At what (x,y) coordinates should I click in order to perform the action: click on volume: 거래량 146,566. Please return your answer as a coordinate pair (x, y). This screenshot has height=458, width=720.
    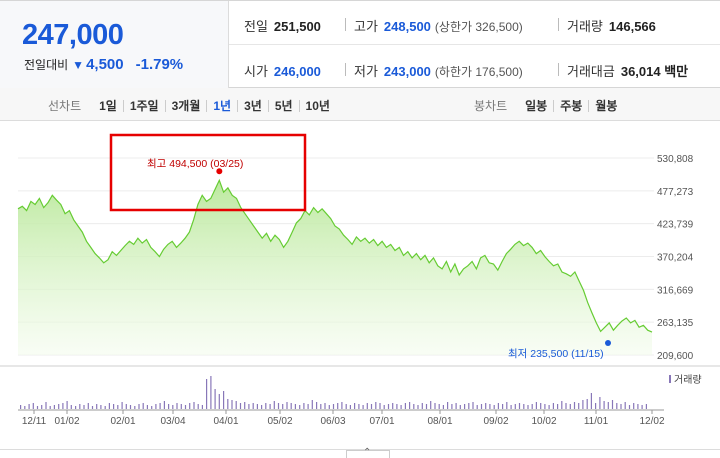
    Looking at the image, I should click on (611, 25).